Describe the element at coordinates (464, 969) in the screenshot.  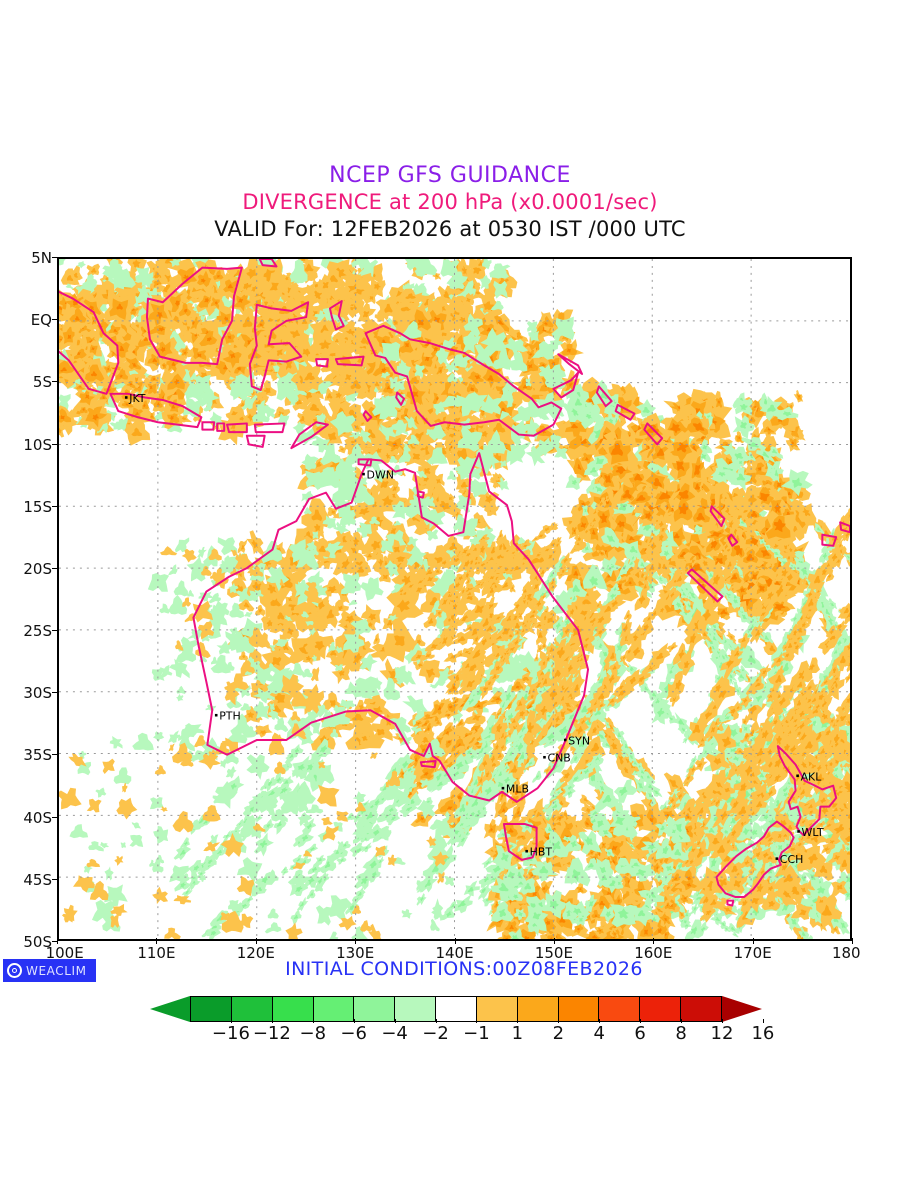
I see `initial-conditions-label: INITIAL CONDITIONS:00Z08FEB2026` at that location.